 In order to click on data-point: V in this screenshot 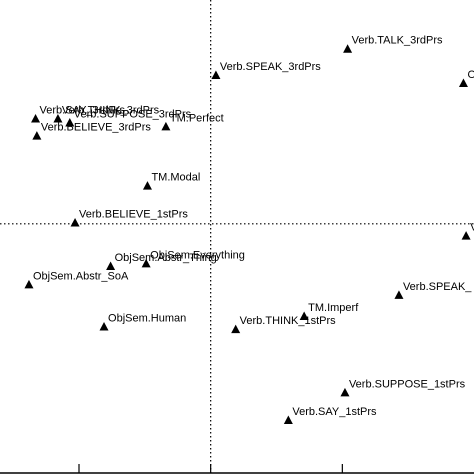, I will do `click(467, 231)`.